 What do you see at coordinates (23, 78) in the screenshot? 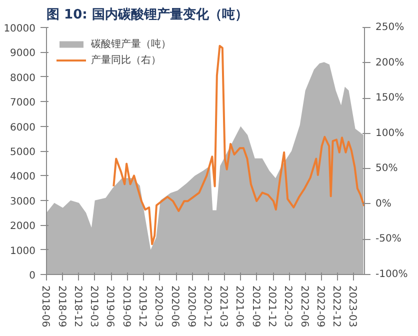
I see `y-tick-label: 8000` at bounding box center [23, 78].